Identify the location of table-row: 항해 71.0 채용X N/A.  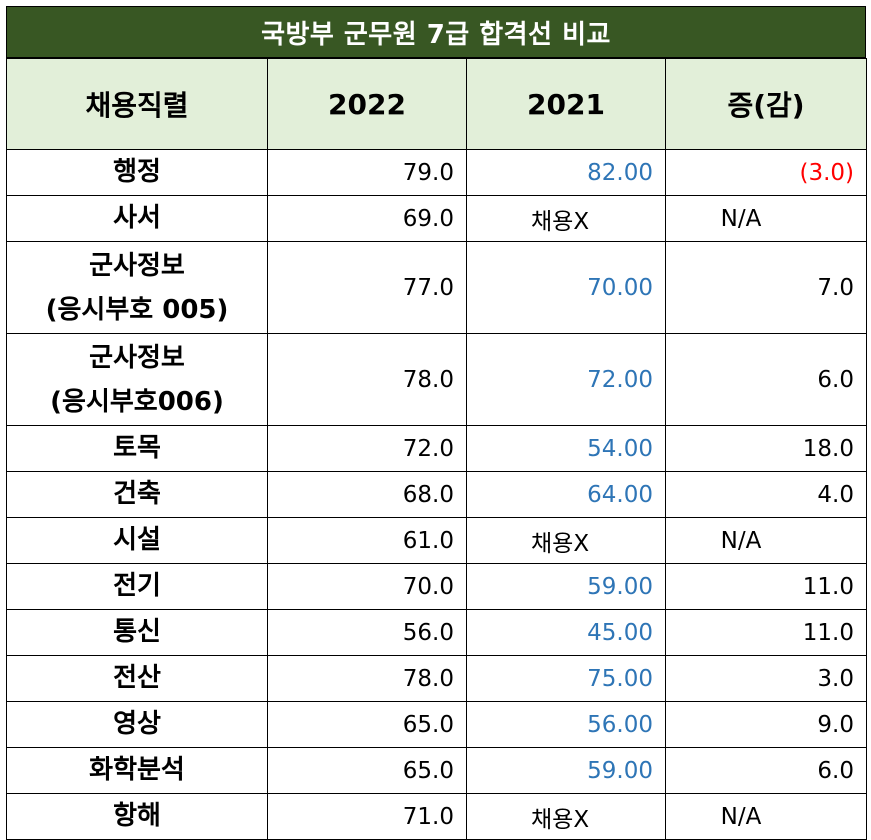
(436, 816).